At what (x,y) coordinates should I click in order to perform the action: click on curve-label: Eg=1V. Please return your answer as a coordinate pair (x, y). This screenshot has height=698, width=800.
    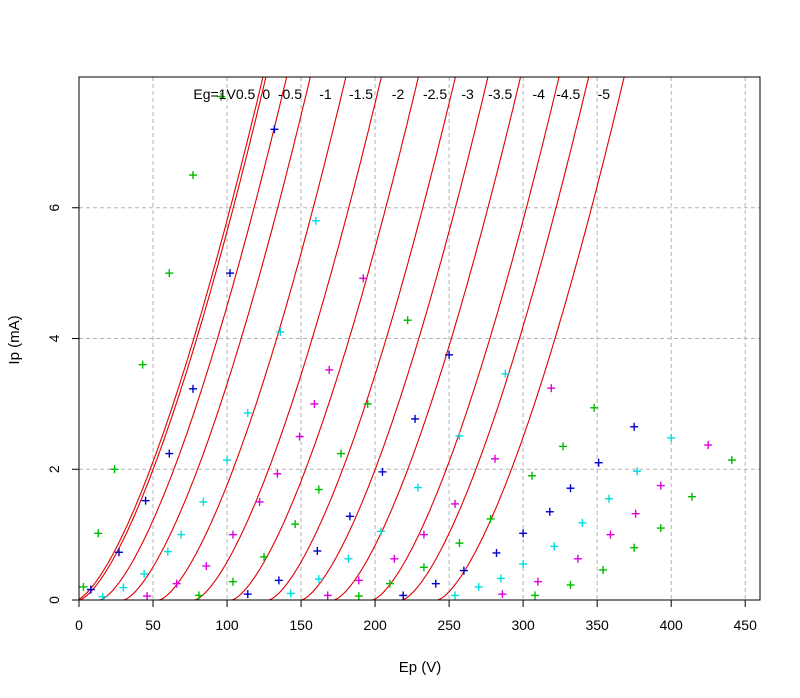
    Looking at the image, I should click on (214, 94).